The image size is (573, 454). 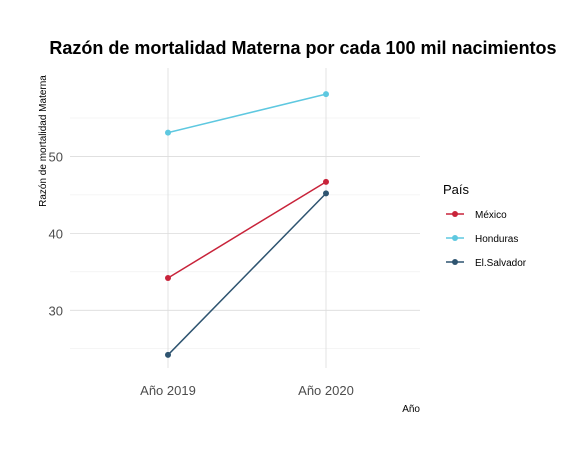 What do you see at coordinates (56, 310) in the screenshot?
I see `y-tick-label: 30` at bounding box center [56, 310].